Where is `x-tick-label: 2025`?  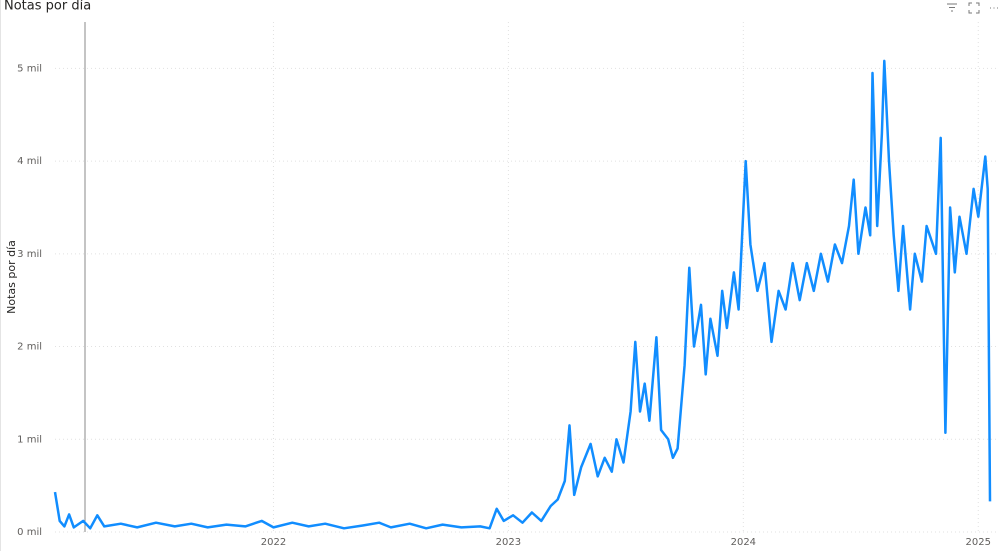 x-tick-label: 2025 is located at coordinates (978, 542).